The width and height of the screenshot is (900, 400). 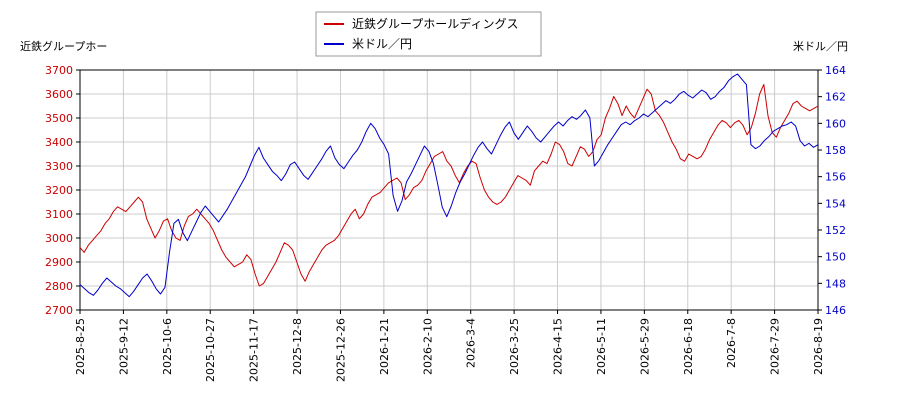 What do you see at coordinates (775, 346) in the screenshot?
I see `x-tick-label: 2026-7-29` at bounding box center [775, 346].